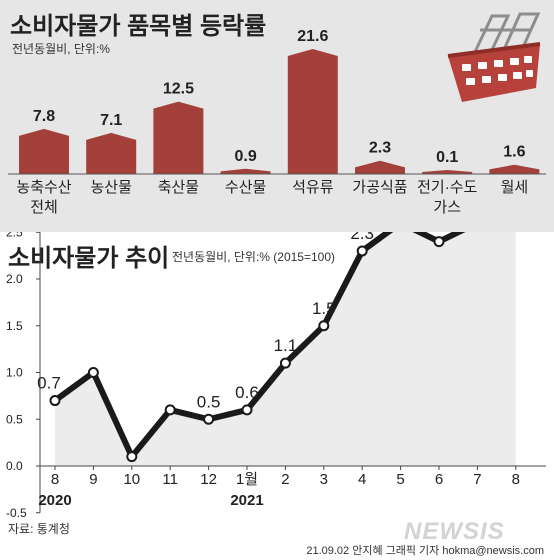  I want to click on credit-line: 21.09.02 안지혜 그래픽 기자 hokma@newsis.com, so click(425, 551).